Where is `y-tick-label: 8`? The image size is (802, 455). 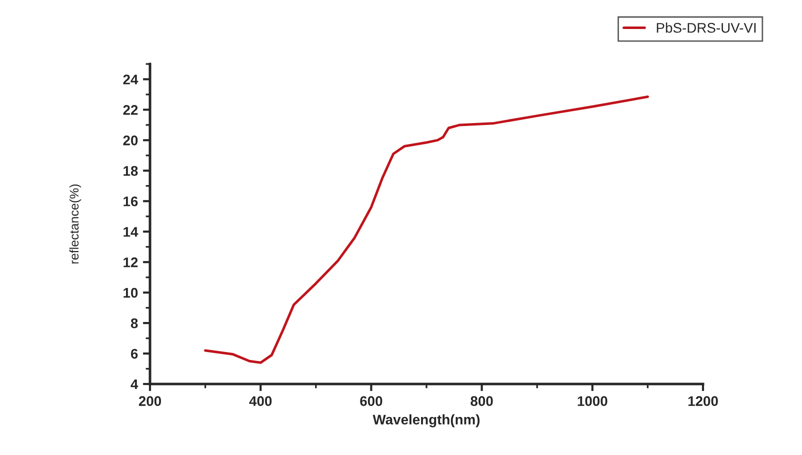 y-tick-label: 8 is located at coordinates (134, 323).